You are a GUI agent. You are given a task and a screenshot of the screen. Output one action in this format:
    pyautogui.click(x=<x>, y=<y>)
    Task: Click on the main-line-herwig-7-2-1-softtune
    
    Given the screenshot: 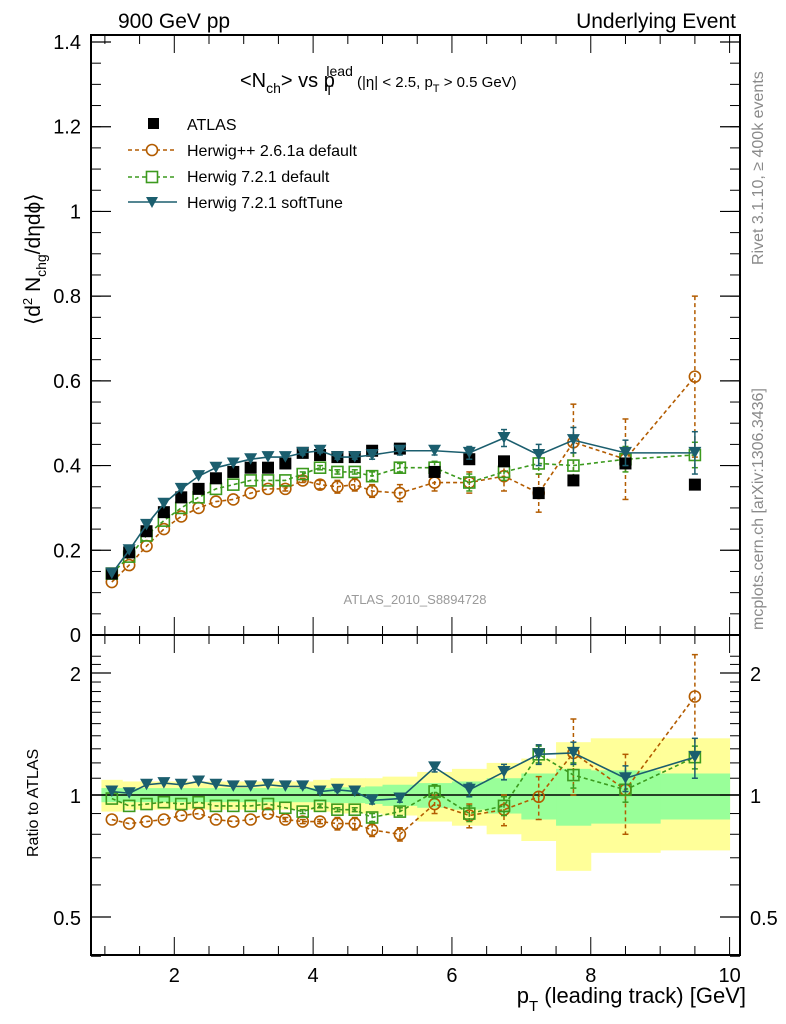 What is the action you would take?
    pyautogui.click(x=403, y=506)
    